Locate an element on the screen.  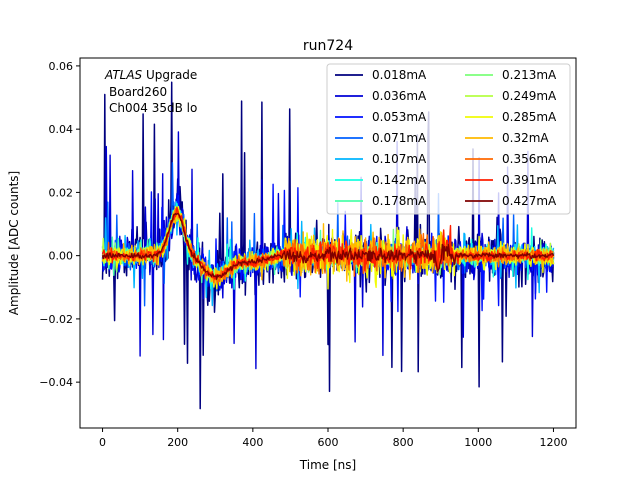
x-tick-label: 1000 is located at coordinates (478, 442).